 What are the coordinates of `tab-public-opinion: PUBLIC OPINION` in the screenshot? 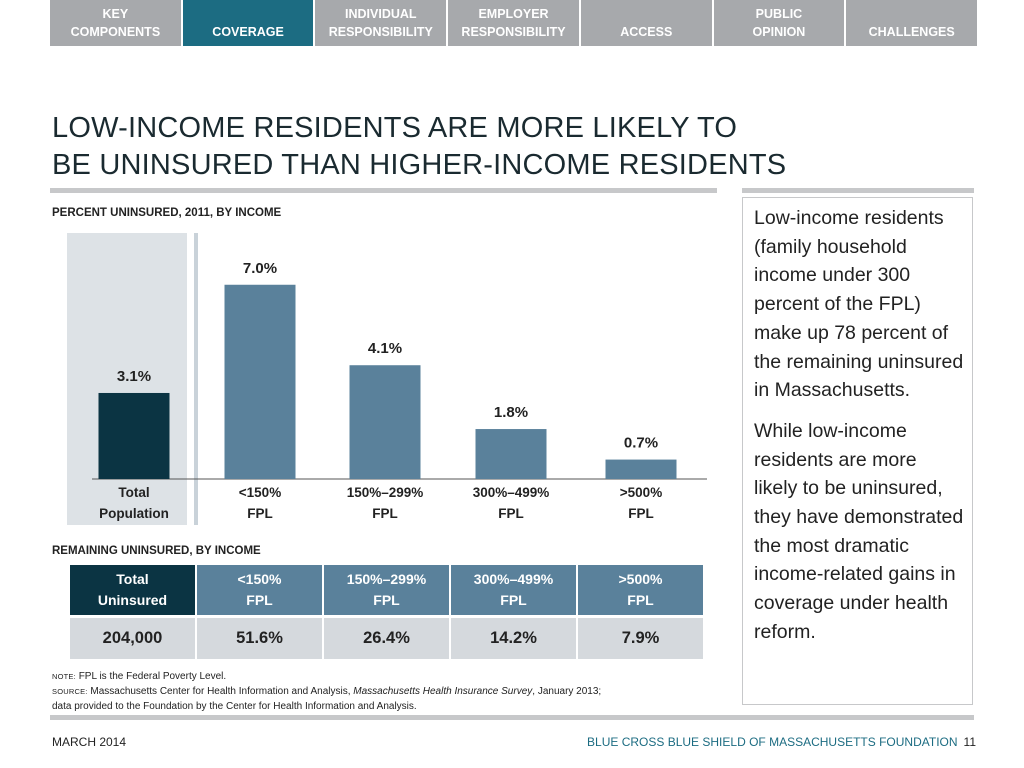 It's located at (779, 23).